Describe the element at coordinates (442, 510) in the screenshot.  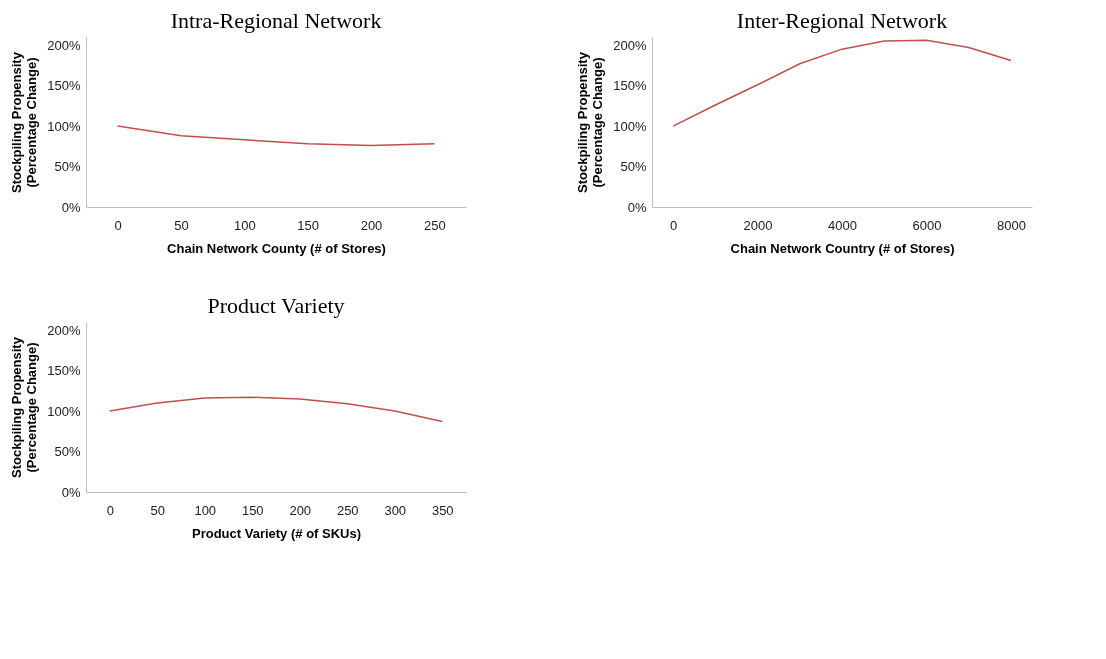
I see `x-tick-label: 350` at that location.